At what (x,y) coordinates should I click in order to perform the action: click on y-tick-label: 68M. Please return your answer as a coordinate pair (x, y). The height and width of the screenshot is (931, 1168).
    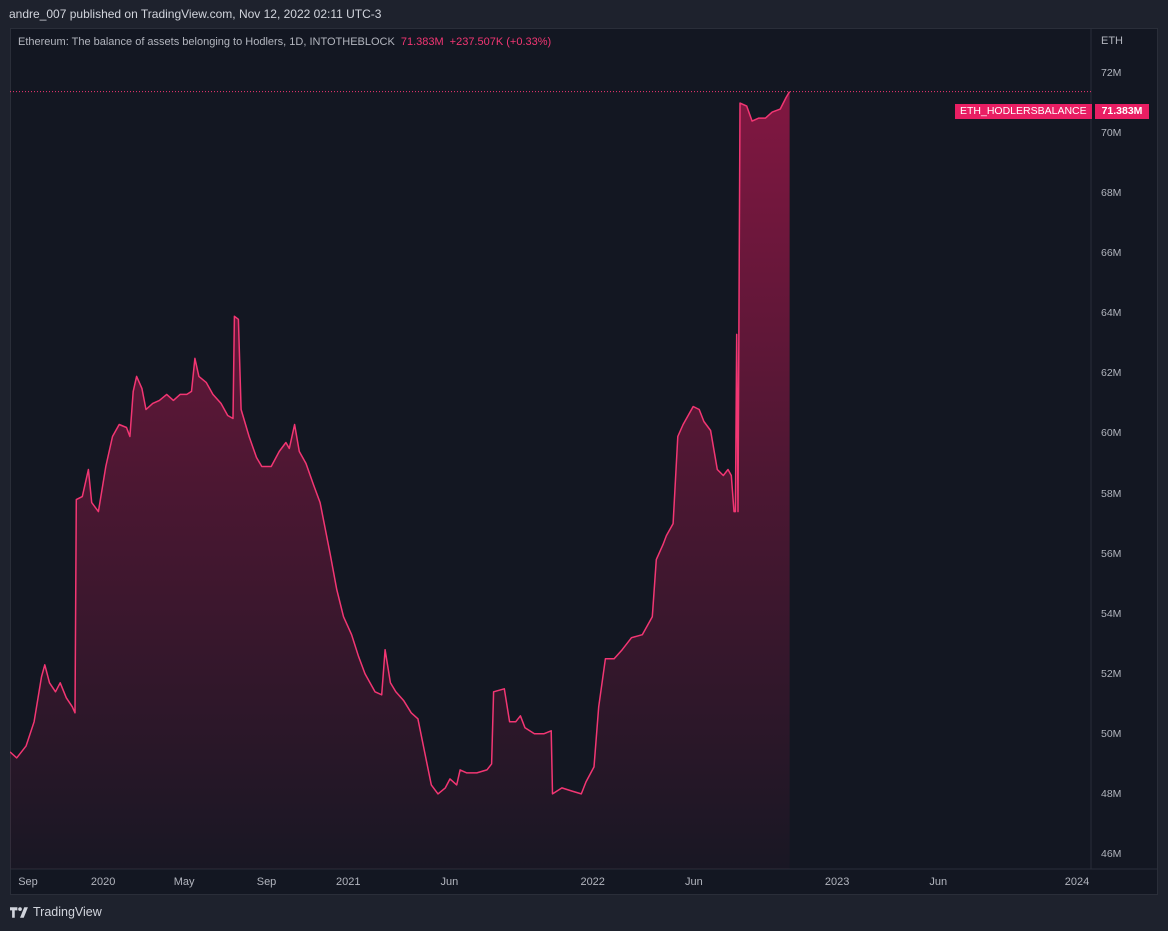
    Looking at the image, I should click on (1111, 193).